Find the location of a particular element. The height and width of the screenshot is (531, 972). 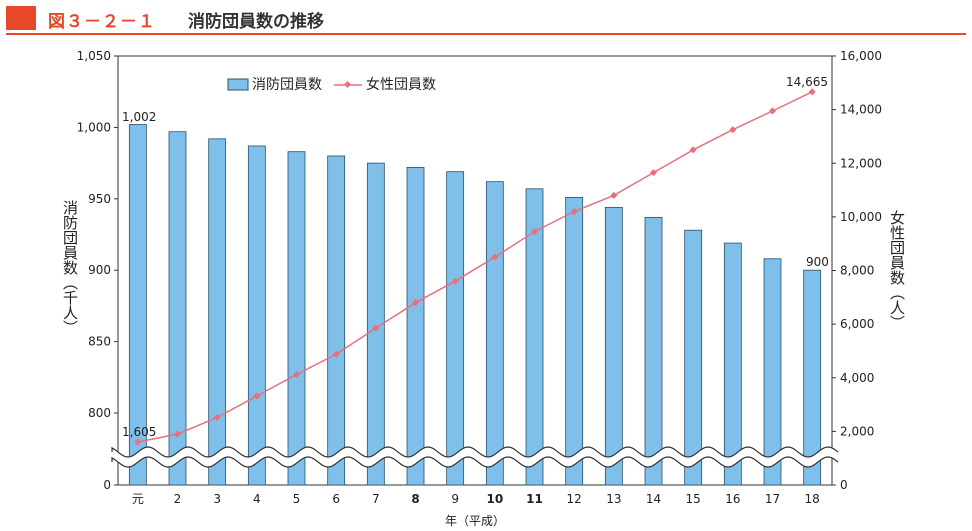

legend-line-label: 女性団員数 is located at coordinates (401, 84).